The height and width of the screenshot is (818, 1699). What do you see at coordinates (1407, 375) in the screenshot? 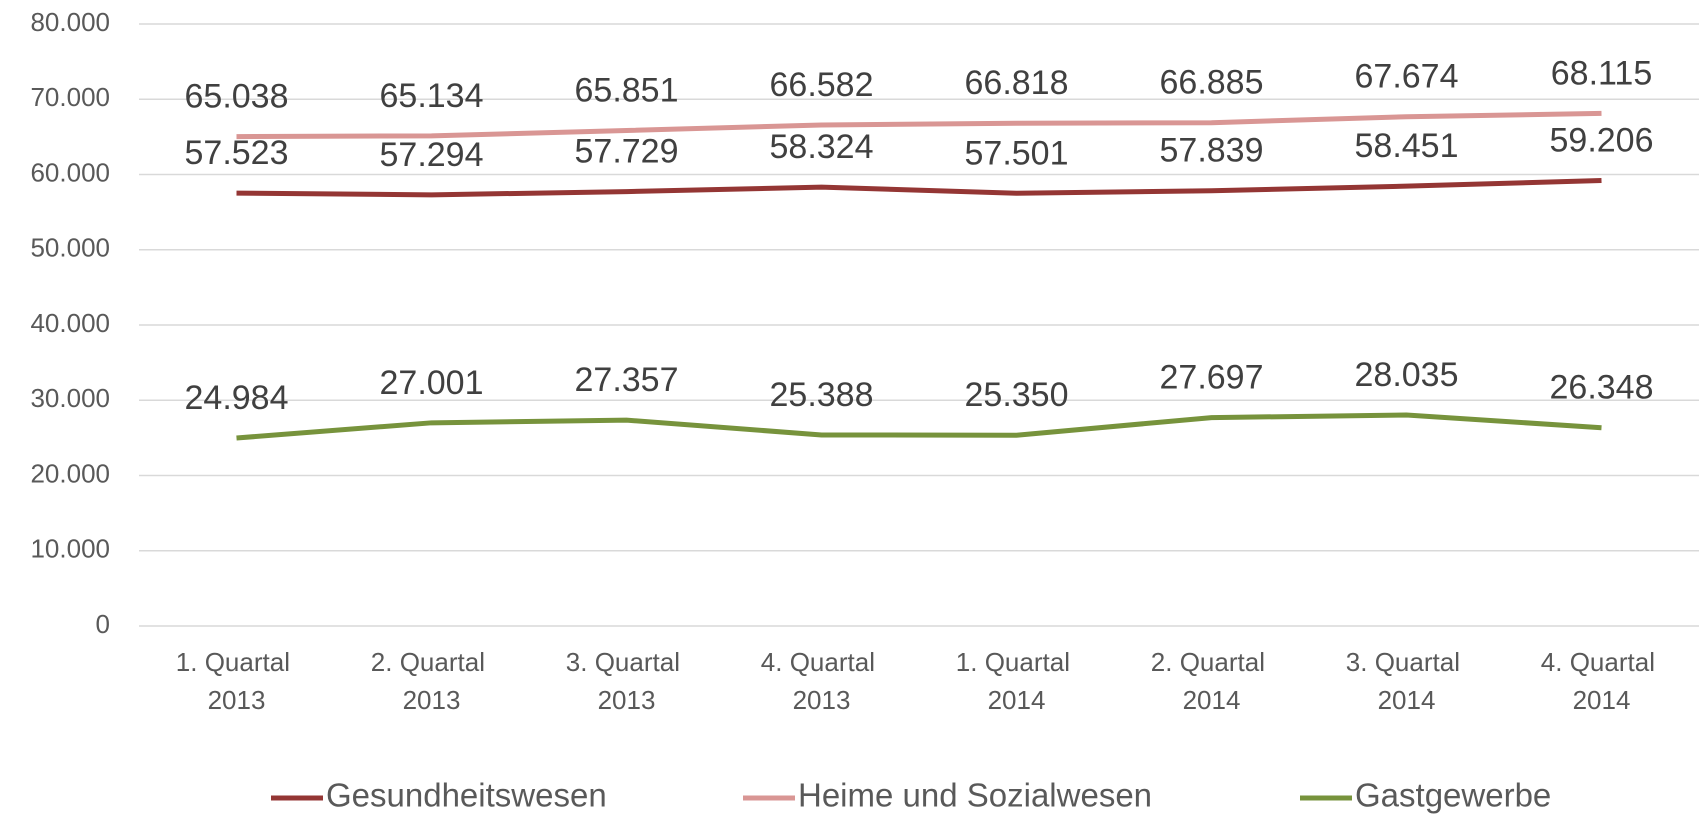
I see `data-label: 28.035` at bounding box center [1407, 375].